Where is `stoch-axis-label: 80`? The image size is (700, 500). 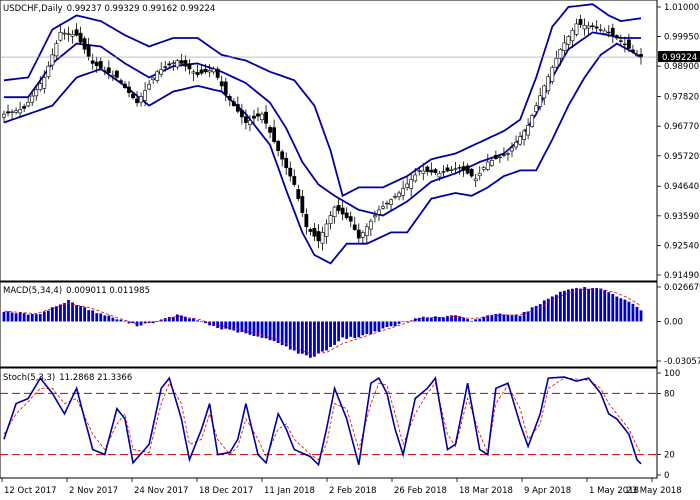
stoch-axis-label: 80 is located at coordinates (669, 394).